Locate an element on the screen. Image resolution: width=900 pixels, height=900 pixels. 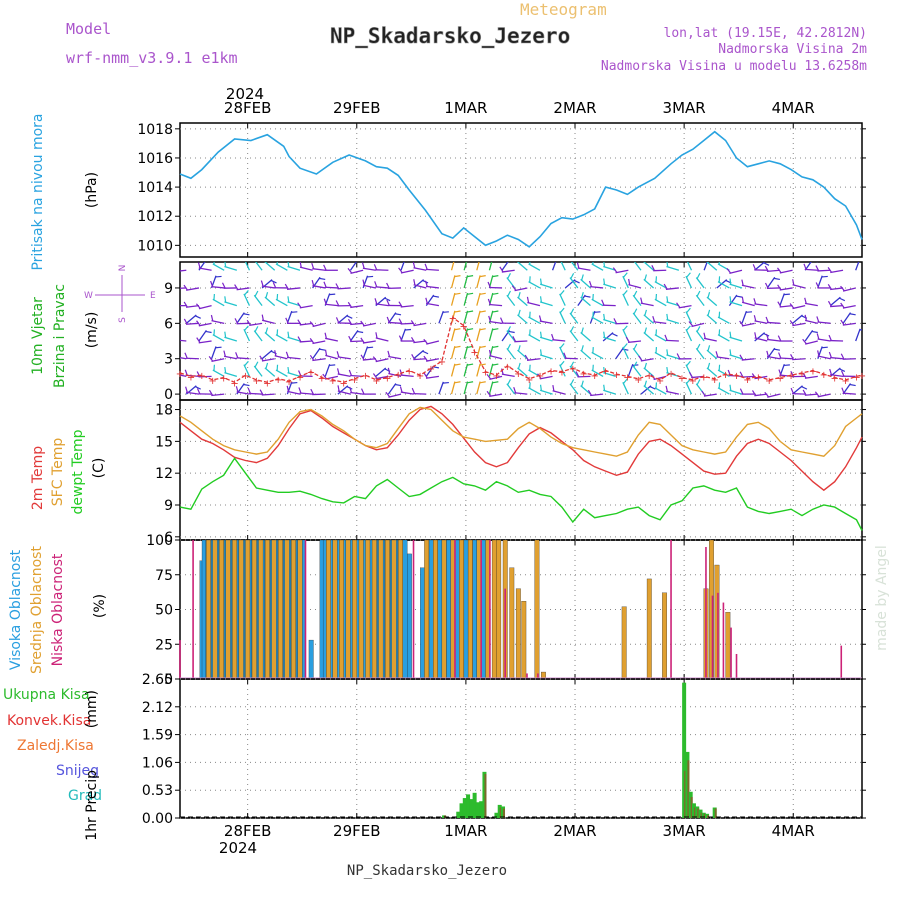
cloud-high-bar is located at coordinates (466, 609).